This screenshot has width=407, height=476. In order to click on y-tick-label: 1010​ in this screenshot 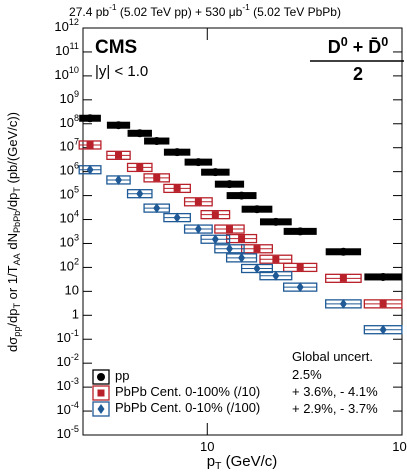, I will do `click(66, 73)`.